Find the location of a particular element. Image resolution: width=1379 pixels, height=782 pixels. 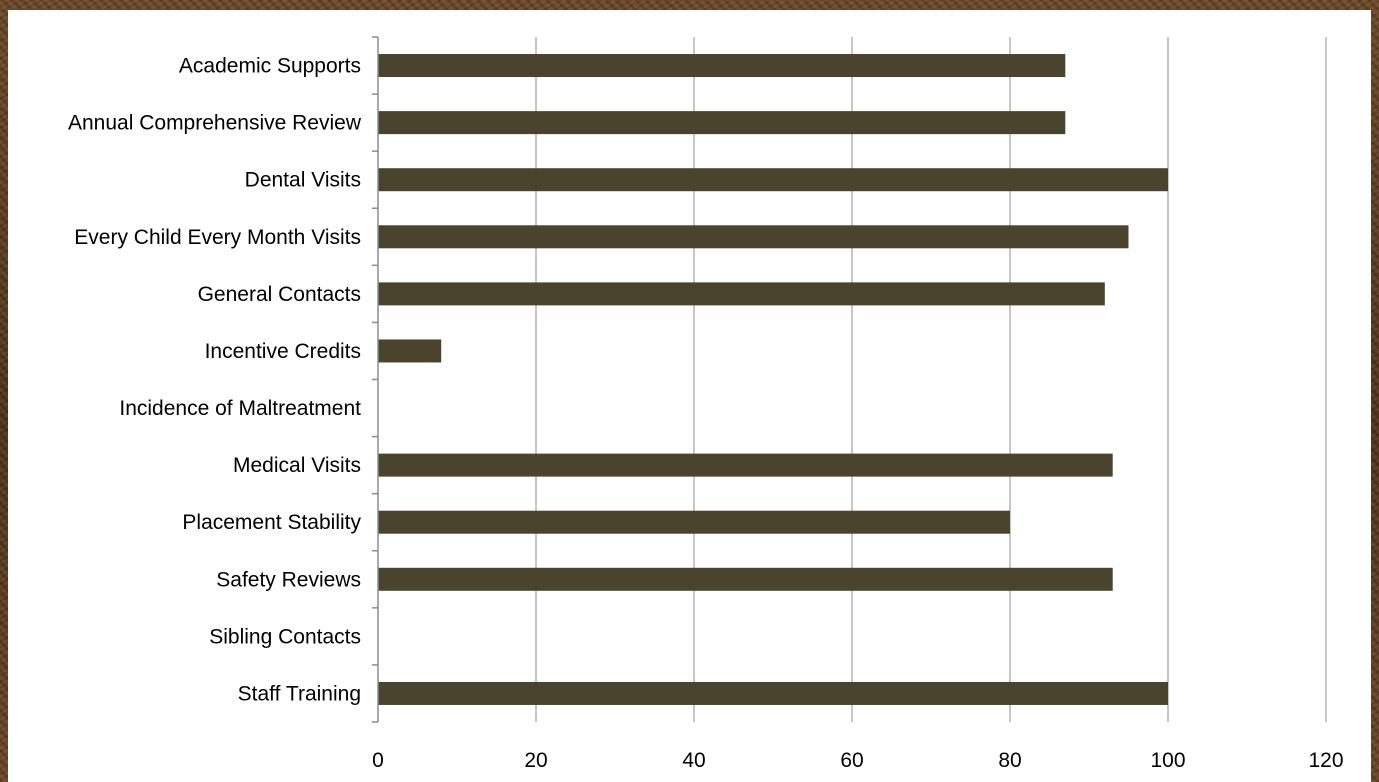

x-tick-label: 120 is located at coordinates (1325, 760).